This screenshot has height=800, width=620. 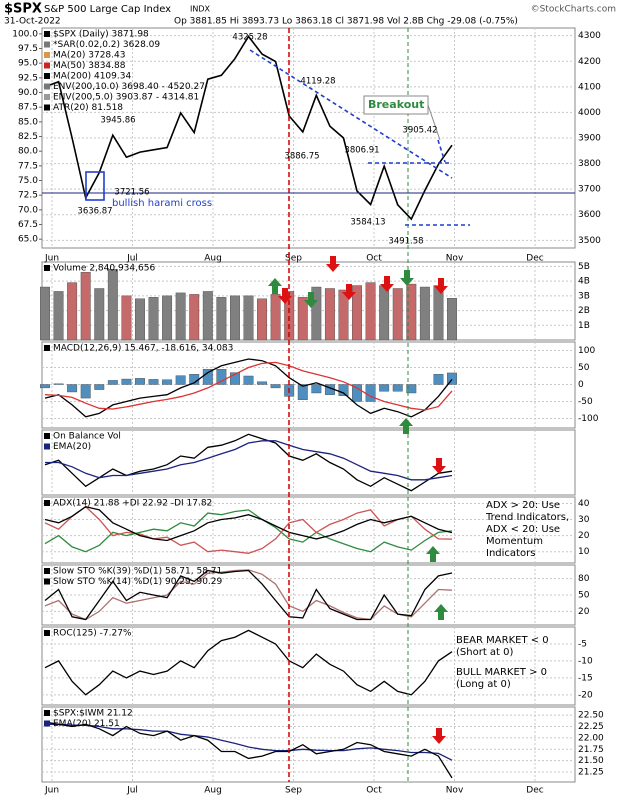 I want to click on y-tick-label: 50, so click(x=584, y=368).